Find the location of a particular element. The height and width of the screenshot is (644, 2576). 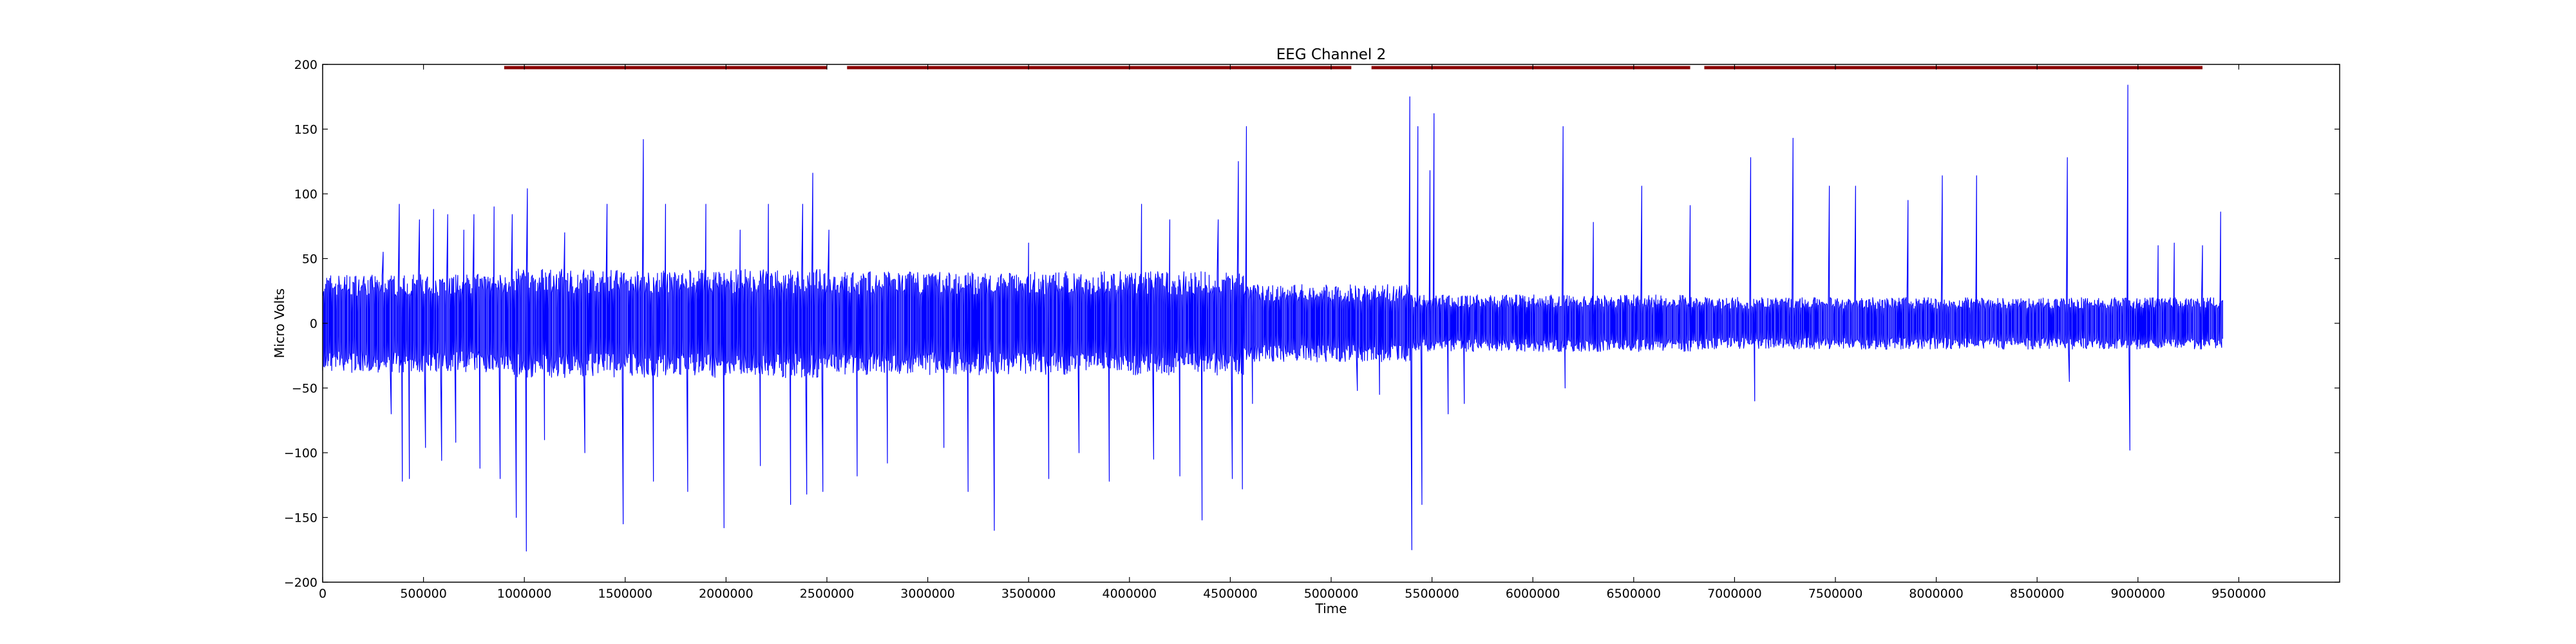

x-tick-label: 8500000 is located at coordinates (2037, 594).